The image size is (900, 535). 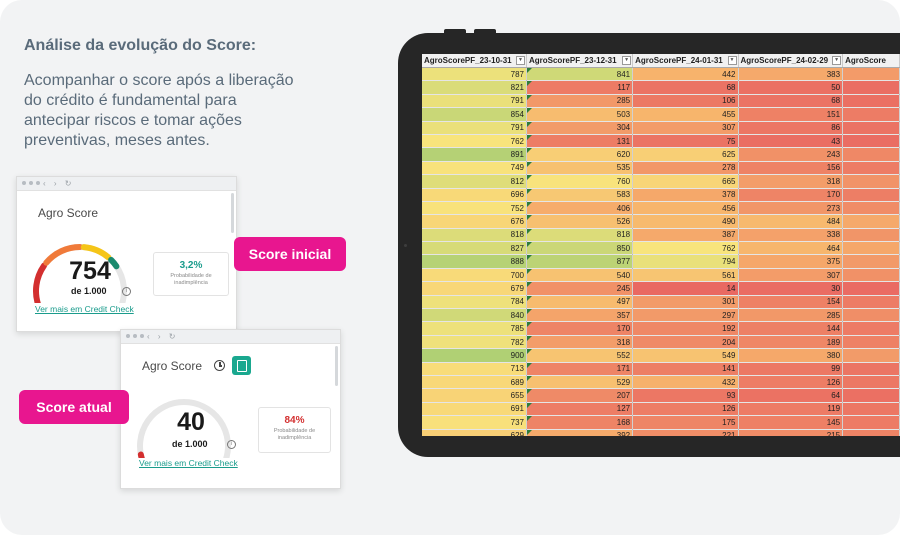 I want to click on table-cell: 245, so click(x=580, y=288).